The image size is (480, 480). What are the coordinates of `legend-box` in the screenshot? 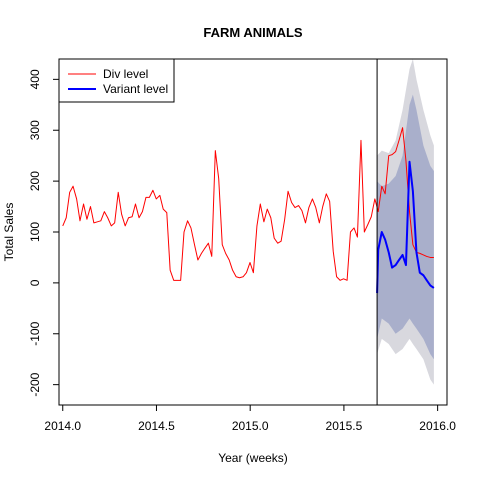 It's located at (116, 80).